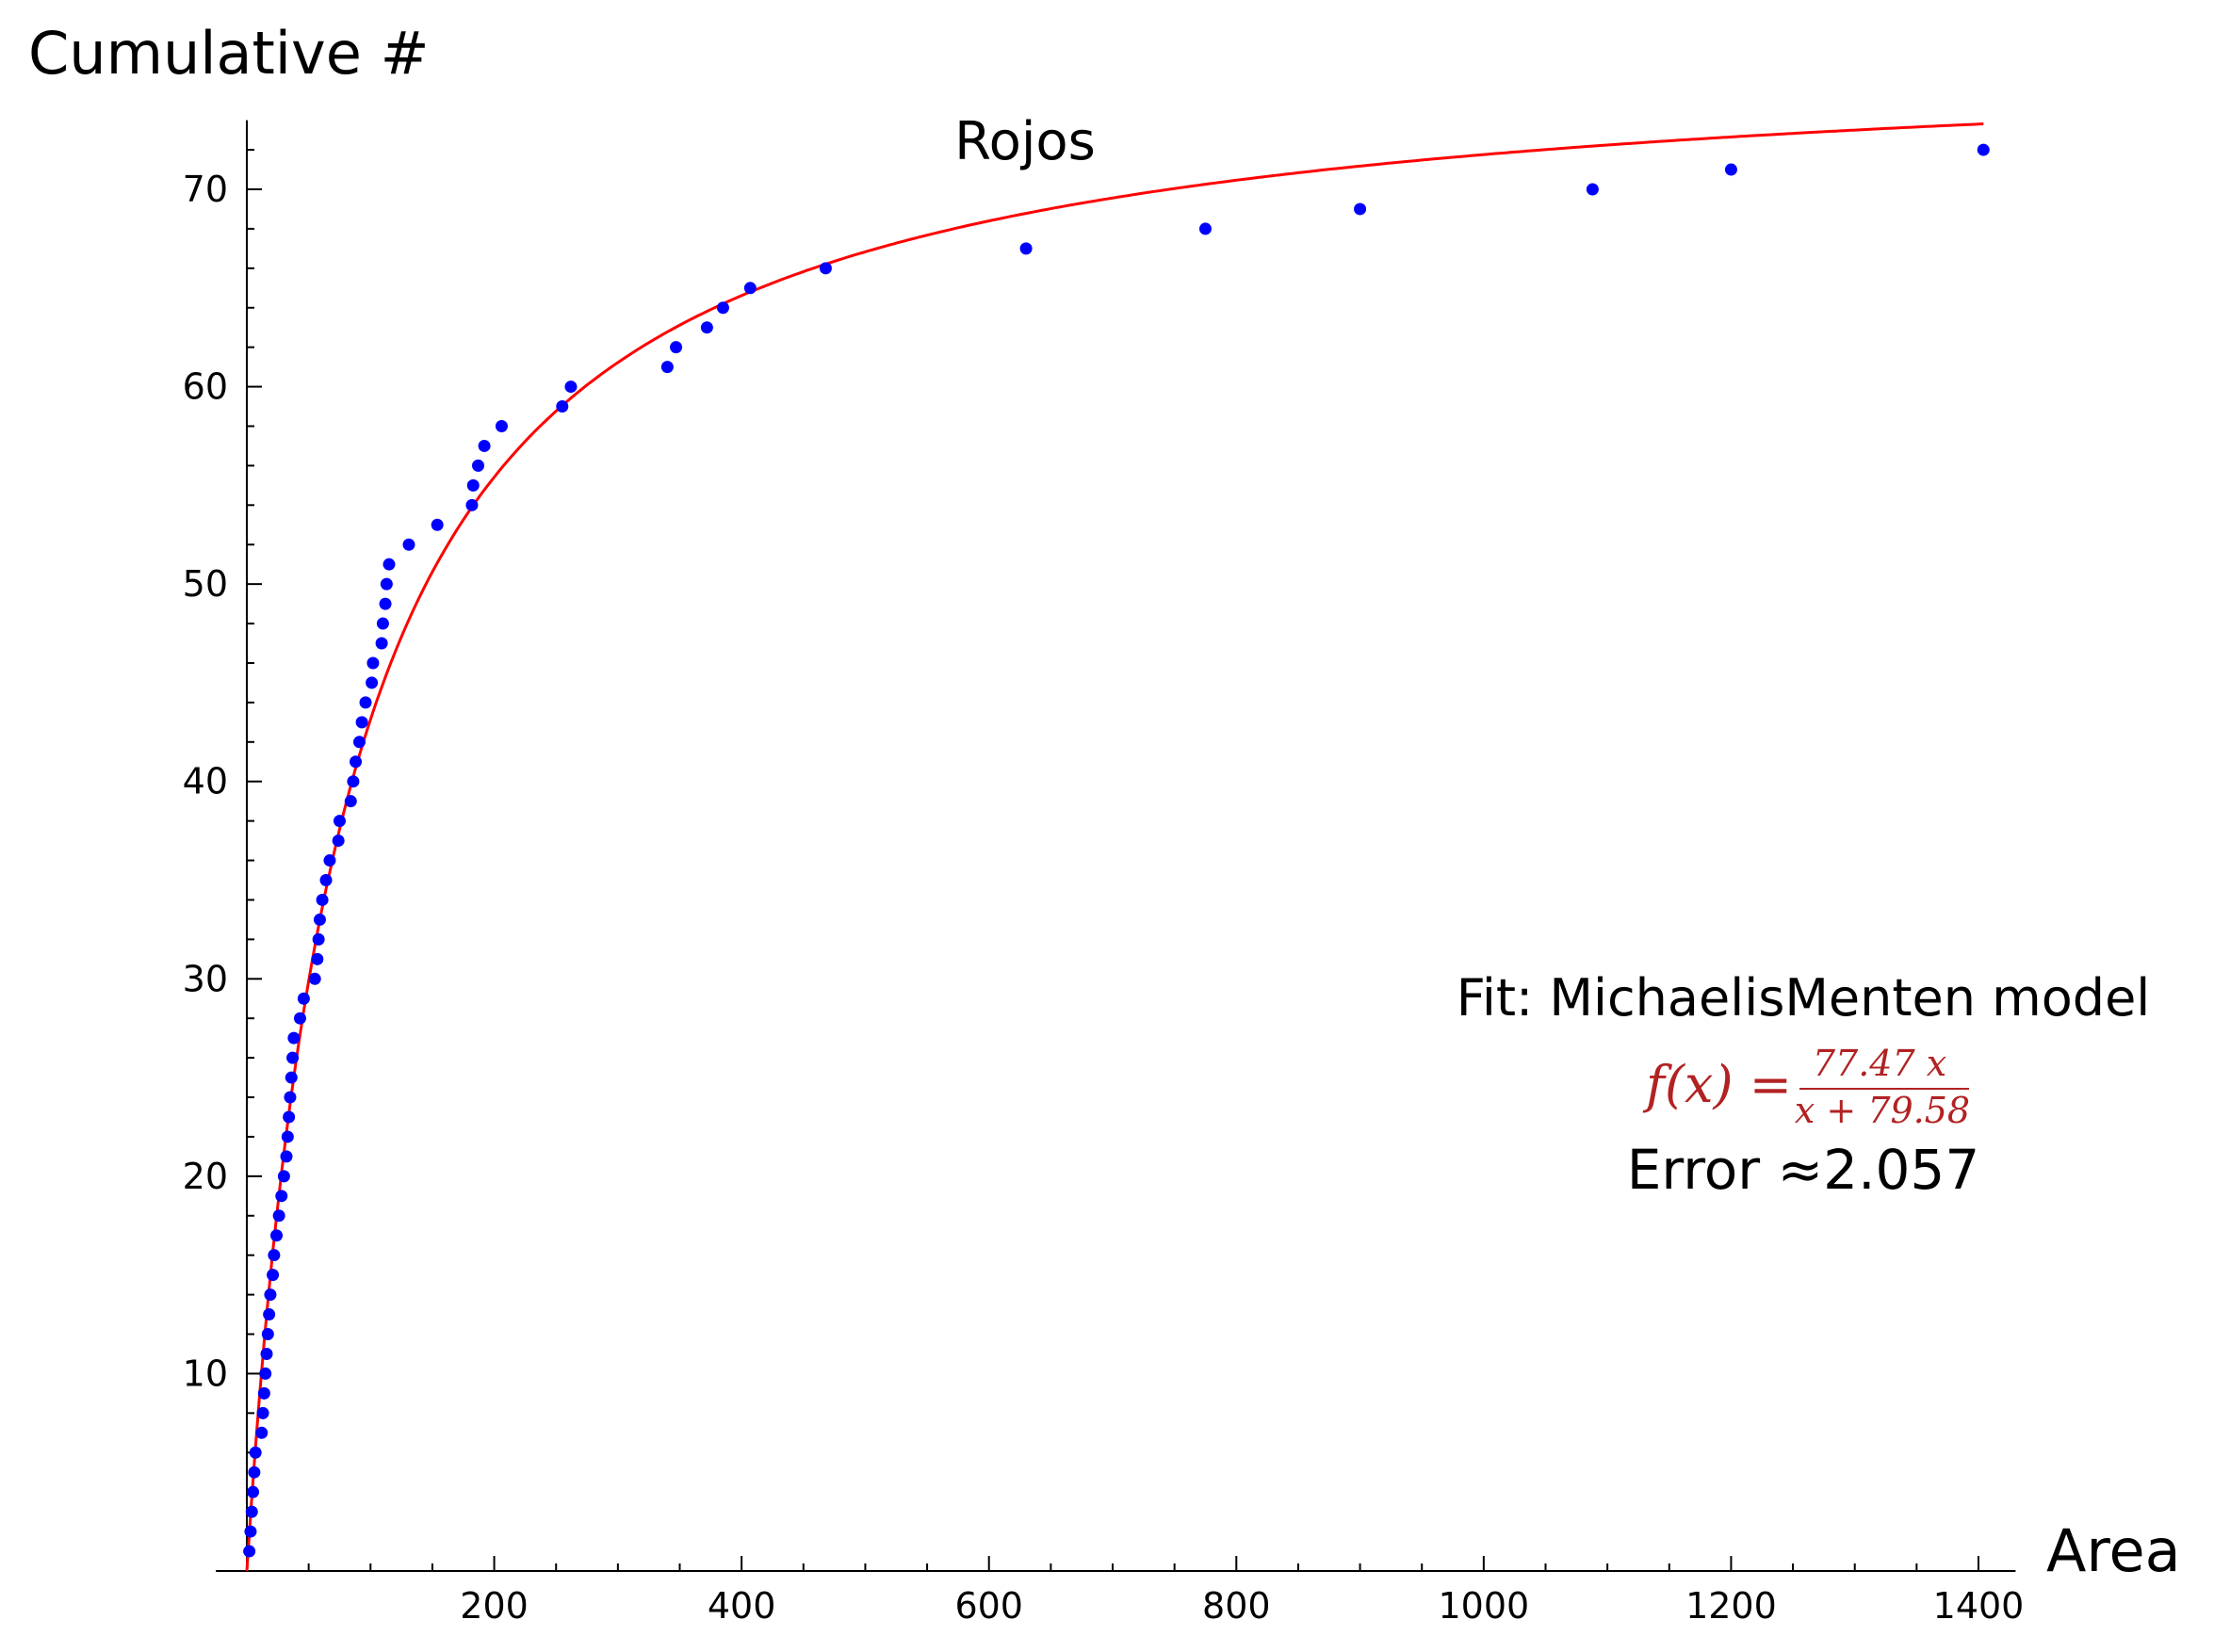 Image resolution: width=2214 pixels, height=1652 pixels. Describe the element at coordinates (1879, 1063) in the screenshot. I see `formula-numerator: 77.47 x` at that location.